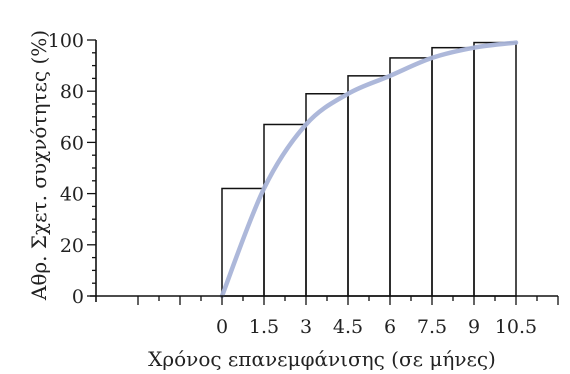 The image size is (570, 374). What do you see at coordinates (72, 195) in the screenshot?
I see `y-tick-label: 40` at bounding box center [72, 195].